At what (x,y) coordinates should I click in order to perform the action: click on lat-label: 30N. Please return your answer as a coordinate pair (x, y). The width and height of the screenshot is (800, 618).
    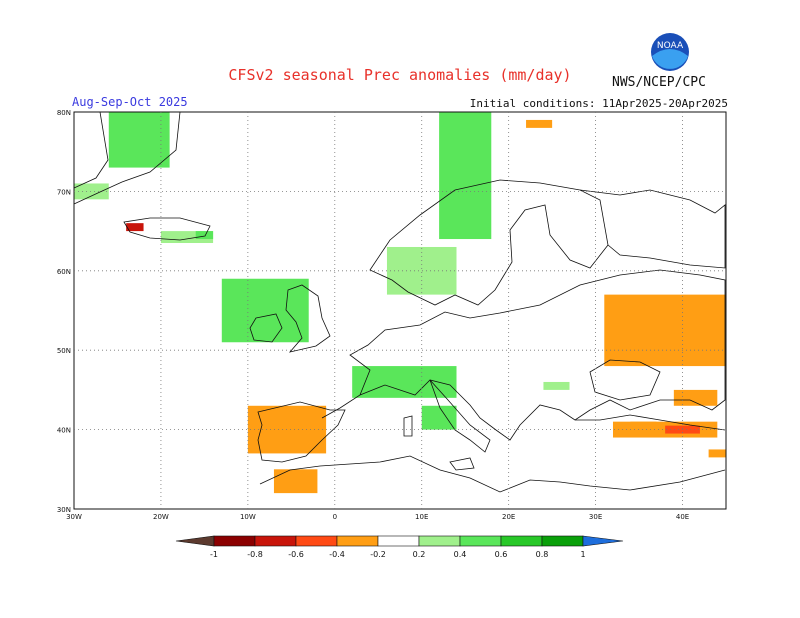
    Looking at the image, I should click on (64, 510).